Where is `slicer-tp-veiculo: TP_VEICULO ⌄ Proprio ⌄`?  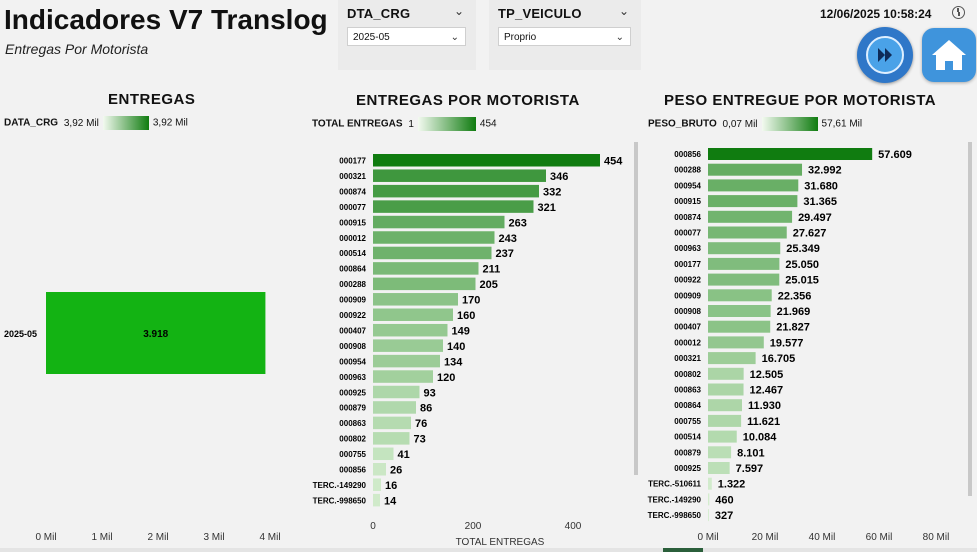
slicer-tp-veiculo: TP_VEICULO ⌄ Proprio ⌄ is located at coordinates (565, 35).